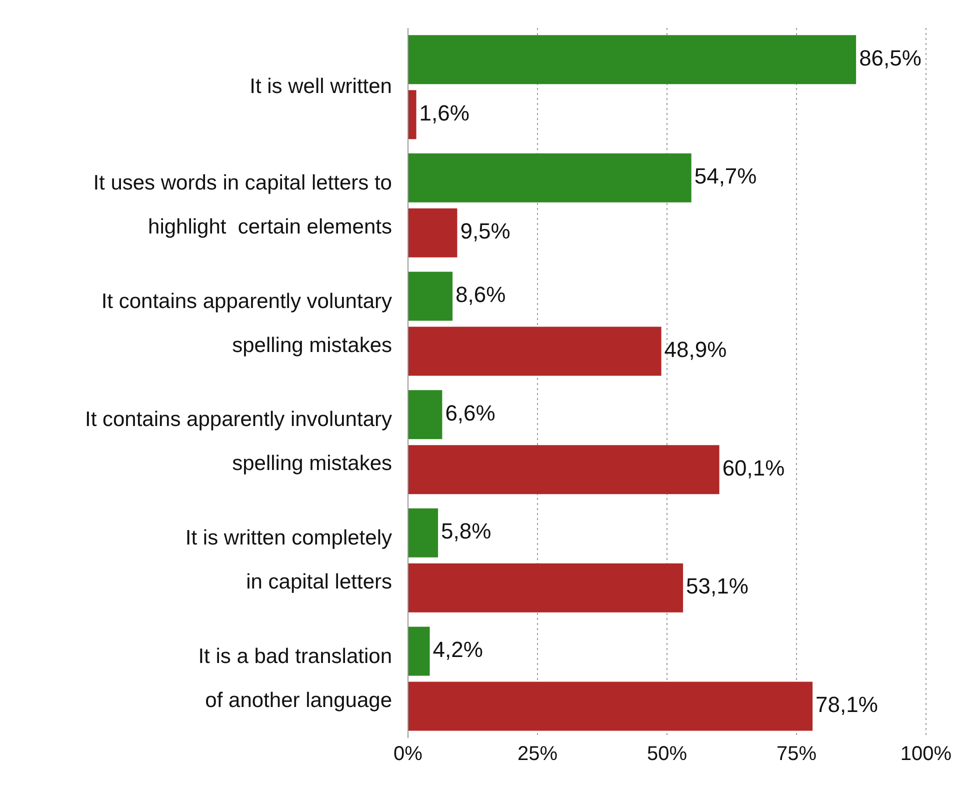 The height and width of the screenshot is (790, 974). What do you see at coordinates (408, 754) in the screenshot?
I see `x-tick-label: 0%` at bounding box center [408, 754].